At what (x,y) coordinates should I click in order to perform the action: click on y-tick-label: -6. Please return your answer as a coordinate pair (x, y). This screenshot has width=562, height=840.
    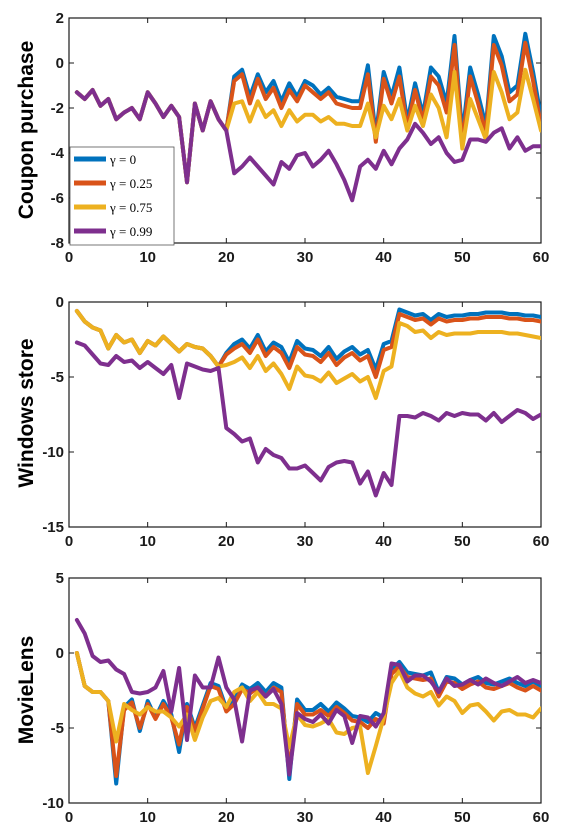
    Looking at the image, I should click on (57, 198).